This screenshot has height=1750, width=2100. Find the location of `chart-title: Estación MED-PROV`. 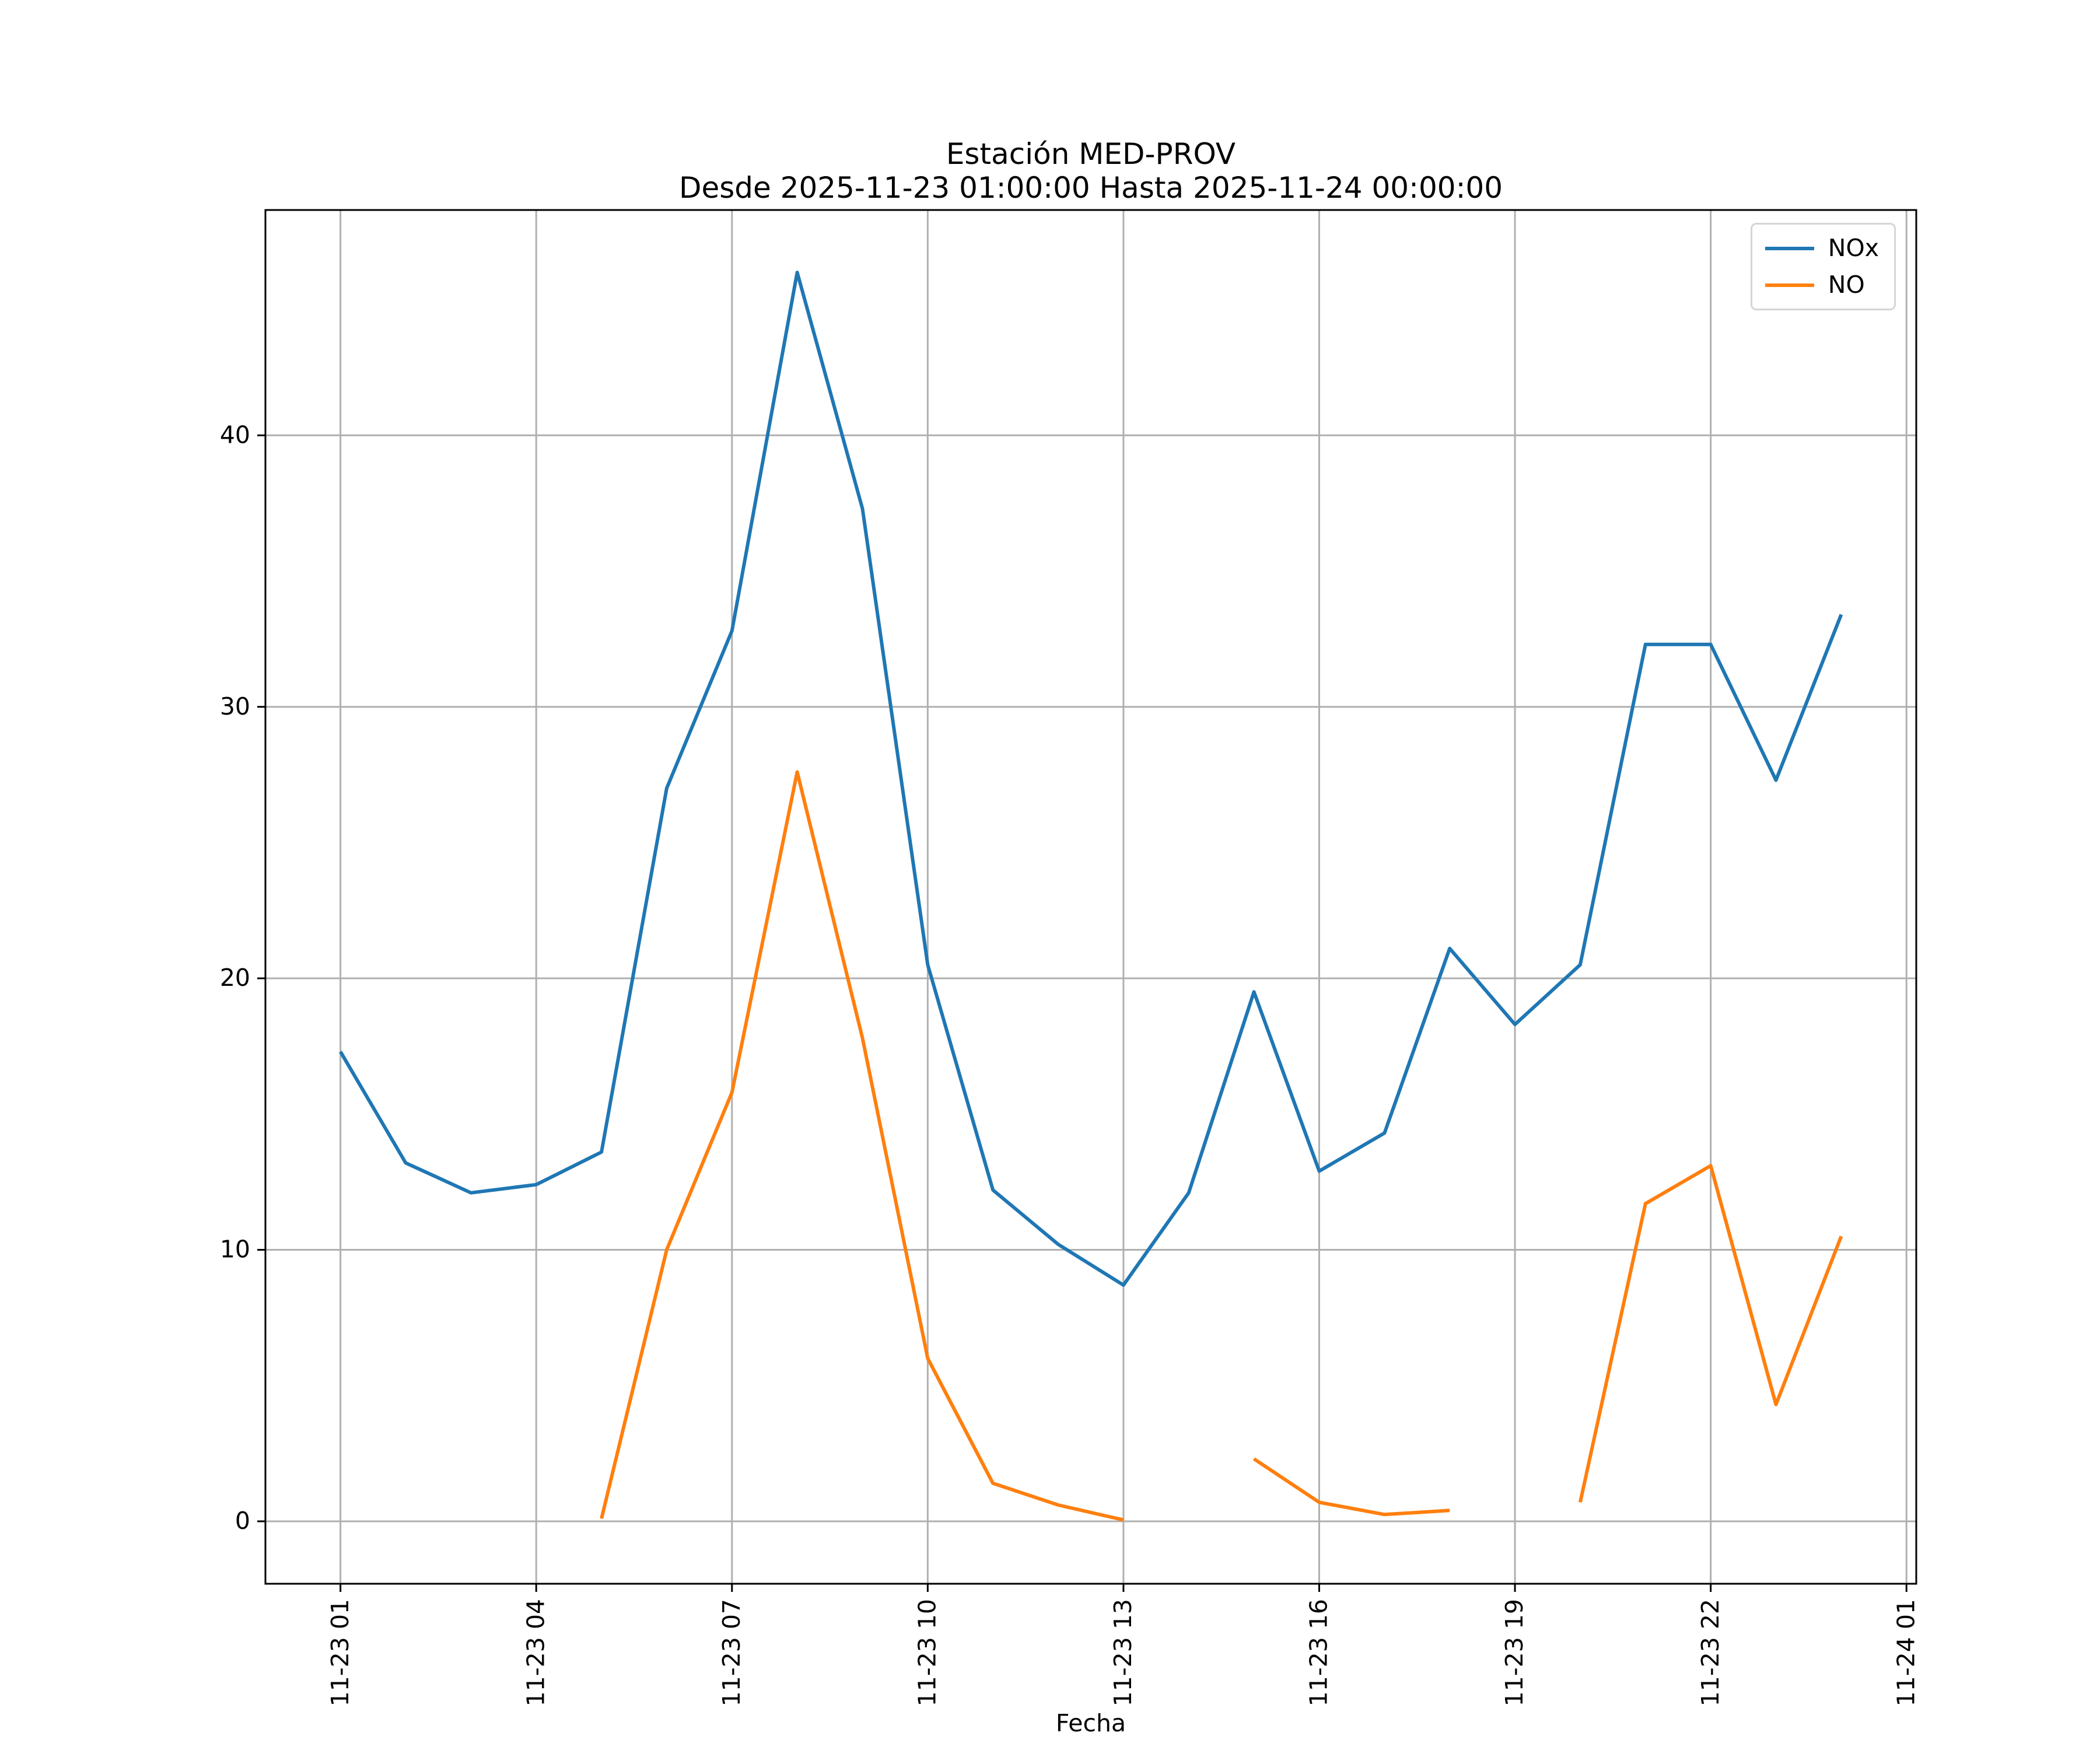

chart-title: Estación MED-PROV is located at coordinates (1091, 154).